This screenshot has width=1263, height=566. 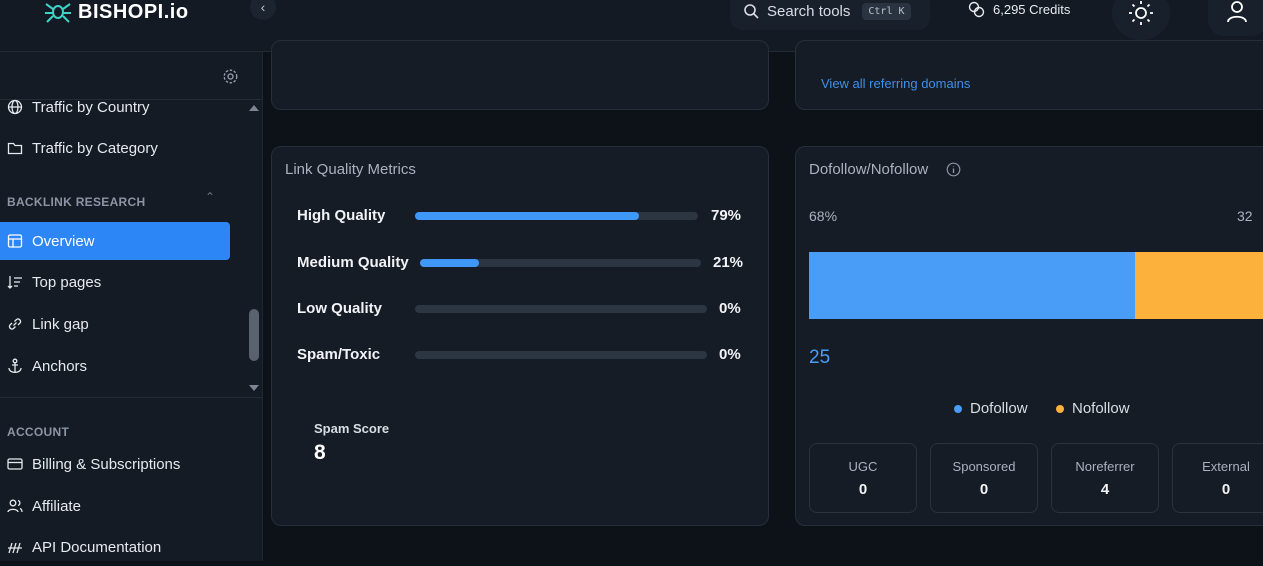 What do you see at coordinates (95, 148) in the screenshot?
I see `sidebar-item-label: Traffic by Category` at bounding box center [95, 148].